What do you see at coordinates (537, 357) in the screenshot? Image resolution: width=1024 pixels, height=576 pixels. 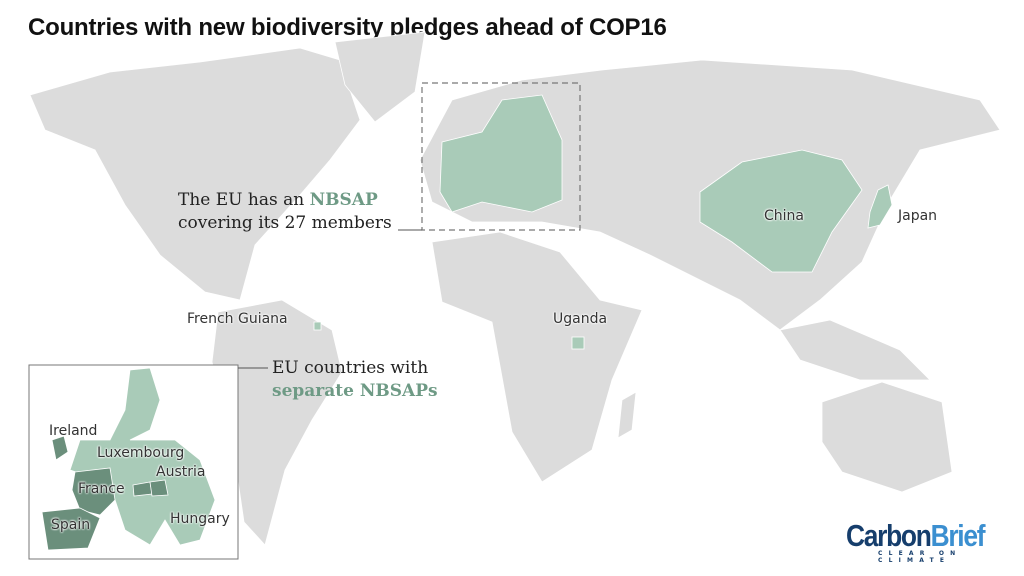 I see `africa` at bounding box center [537, 357].